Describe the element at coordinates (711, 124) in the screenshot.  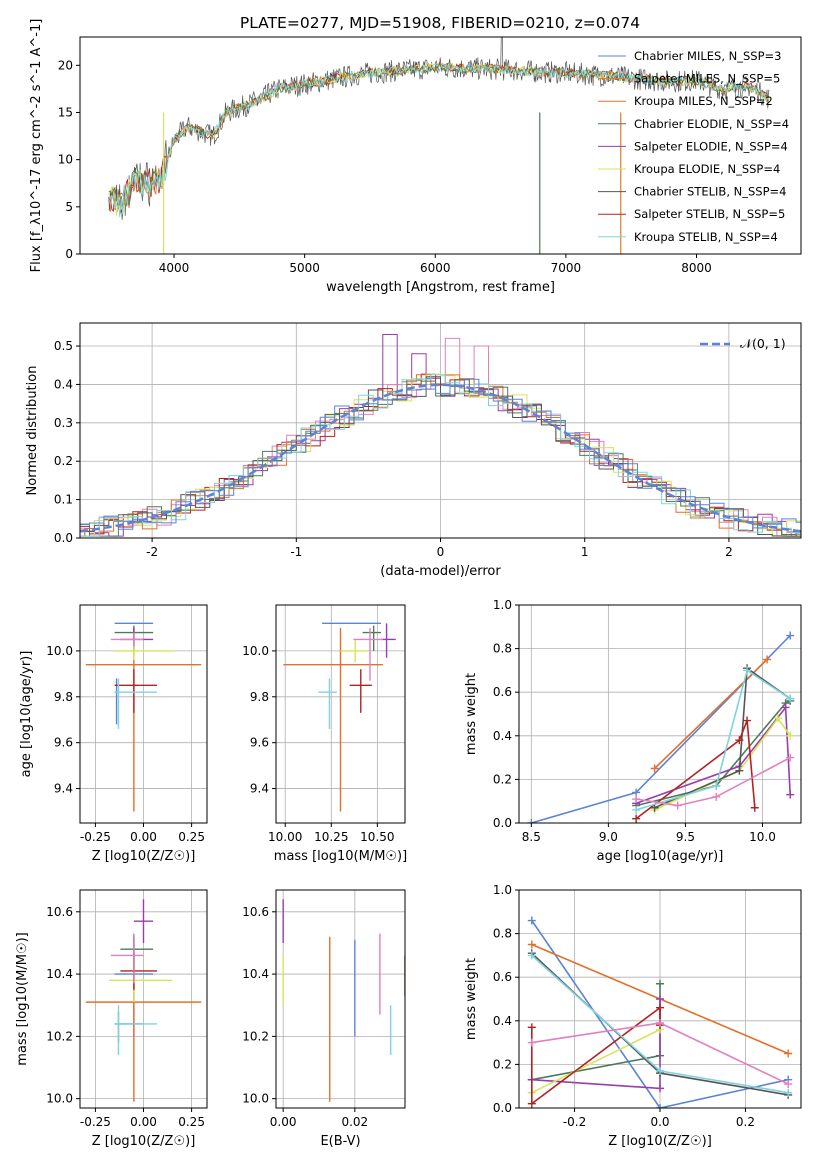
I see `legend-entry: Chabrier ELODIE, N_SSP=4` at that location.